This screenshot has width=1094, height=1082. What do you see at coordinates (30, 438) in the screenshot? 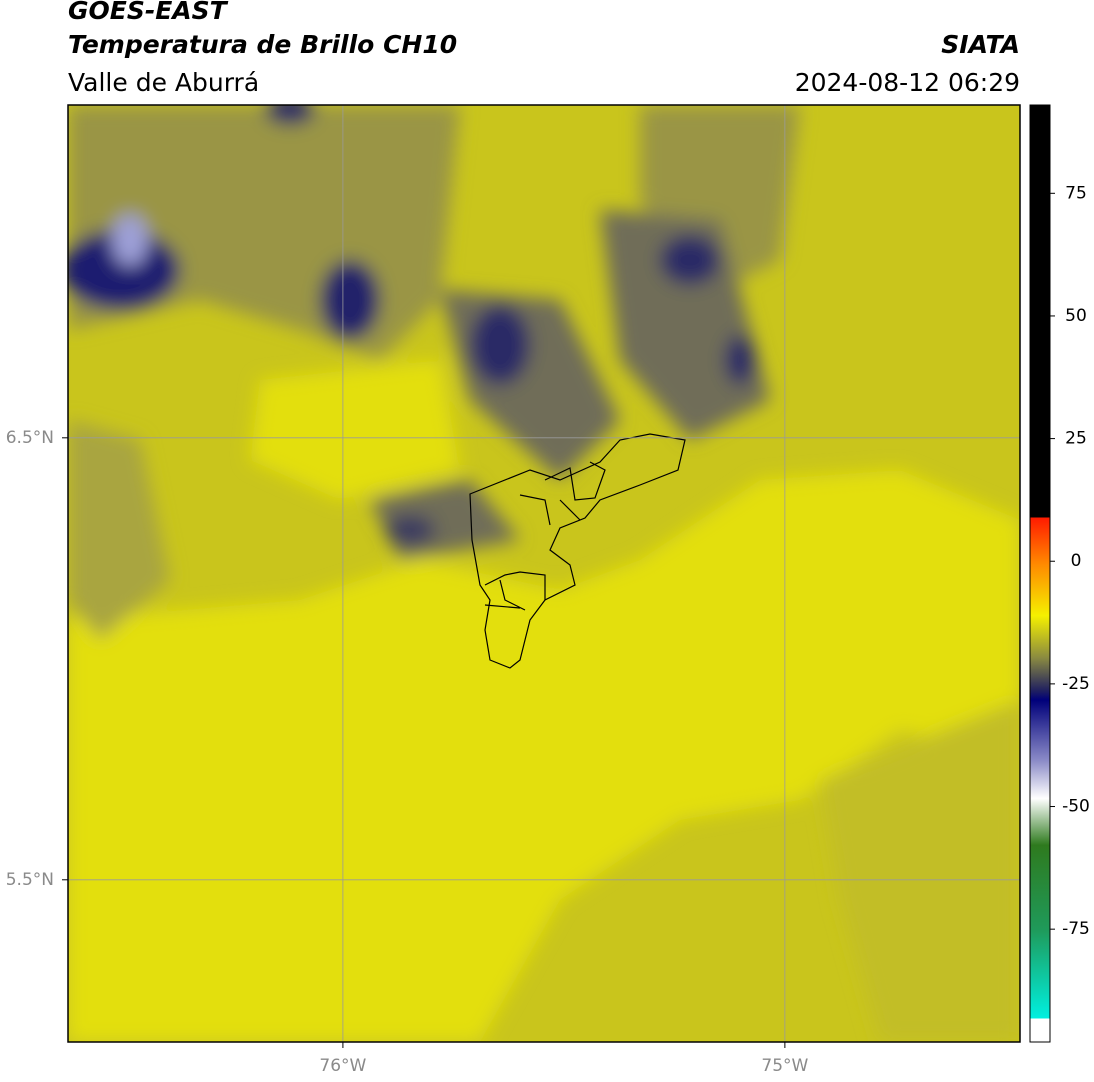
I see `y-tick-label: 6.5°N` at bounding box center [30, 438].